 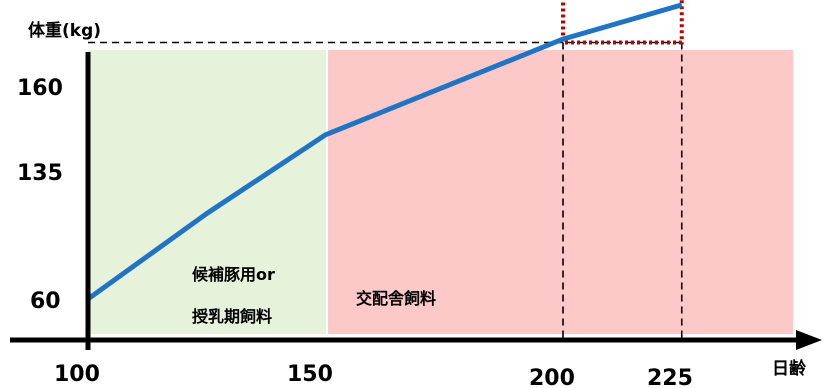 What do you see at coordinates (40, 88) in the screenshot?
I see `y-tick-label: 160` at bounding box center [40, 88].